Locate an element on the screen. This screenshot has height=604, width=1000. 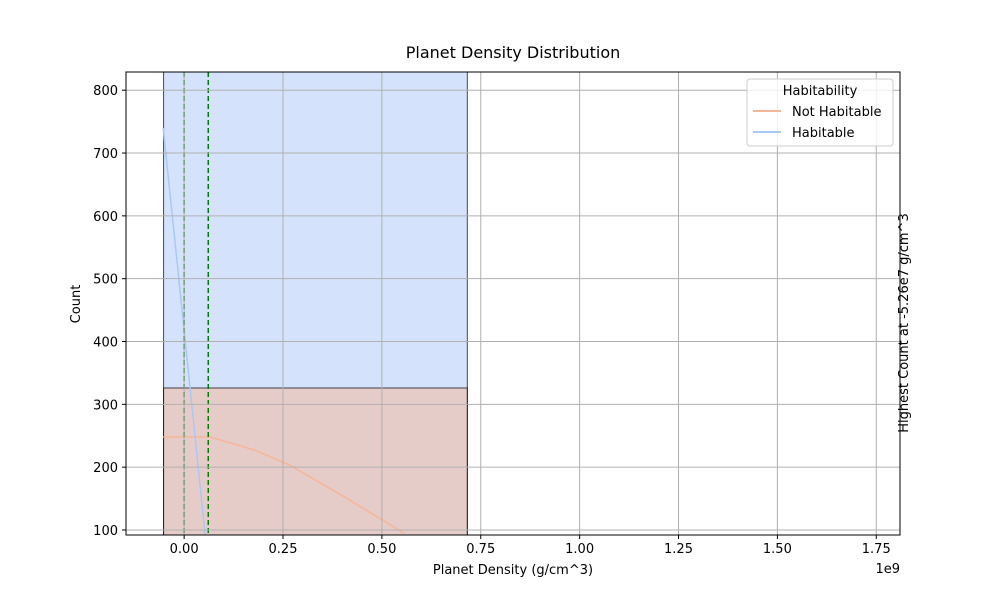
x-tick-label: 0.50 is located at coordinates (381, 549).